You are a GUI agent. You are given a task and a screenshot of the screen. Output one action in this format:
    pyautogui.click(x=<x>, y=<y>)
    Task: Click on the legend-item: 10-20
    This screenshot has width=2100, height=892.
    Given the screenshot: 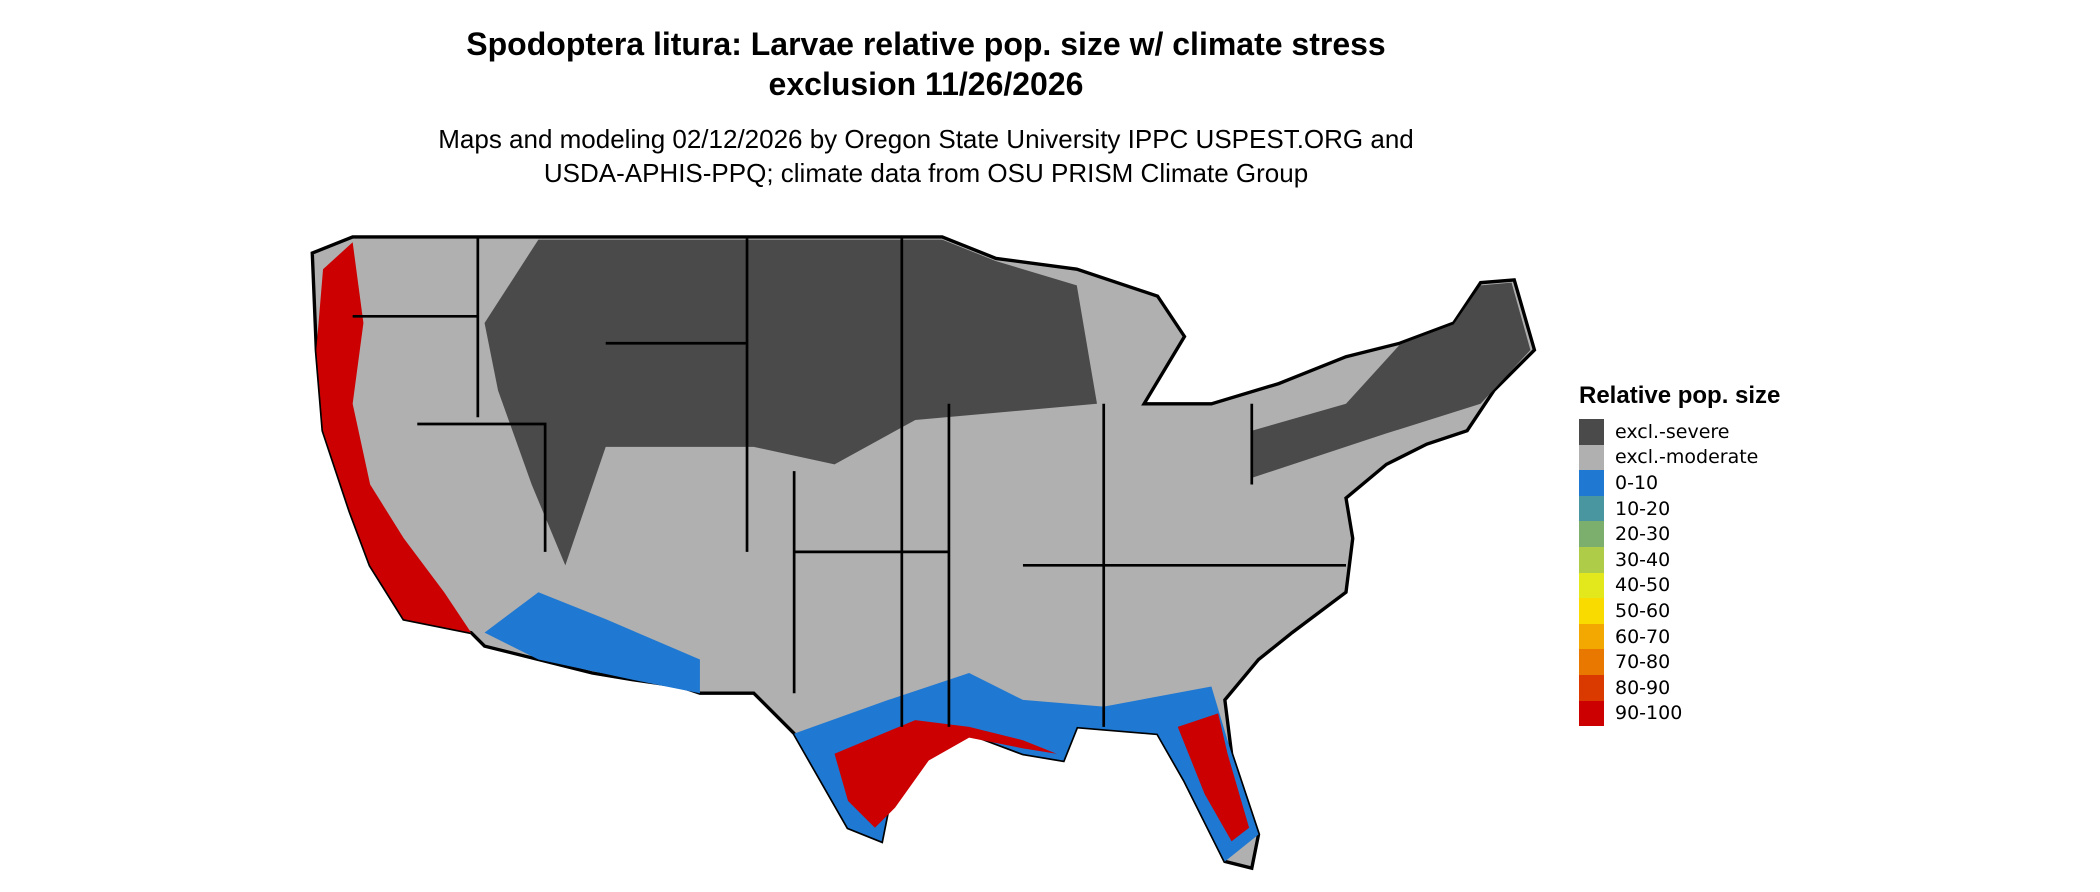 What is the action you would take?
    pyautogui.click(x=1668, y=508)
    